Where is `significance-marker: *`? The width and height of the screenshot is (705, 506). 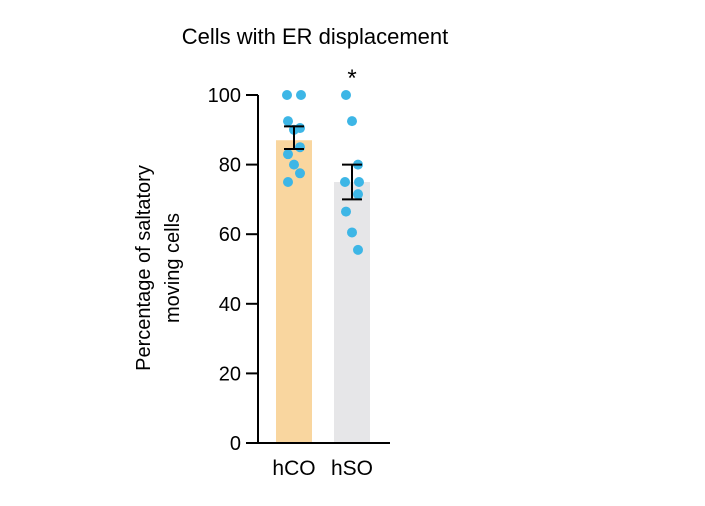 significance-marker: * is located at coordinates (351, 78).